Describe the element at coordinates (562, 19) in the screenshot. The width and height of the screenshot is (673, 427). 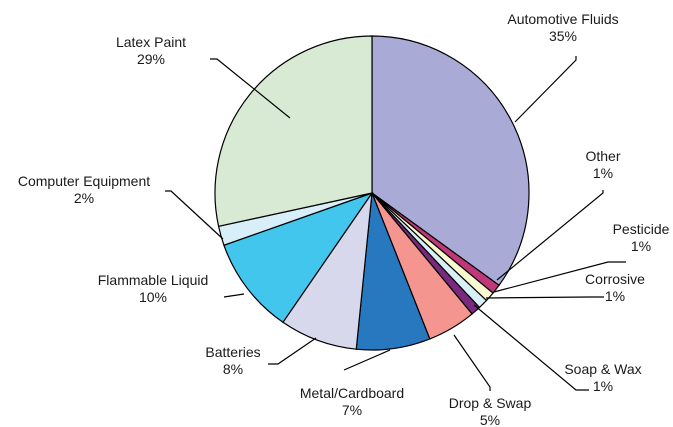
I see `slice-label-name: Automotive Fluids` at that location.